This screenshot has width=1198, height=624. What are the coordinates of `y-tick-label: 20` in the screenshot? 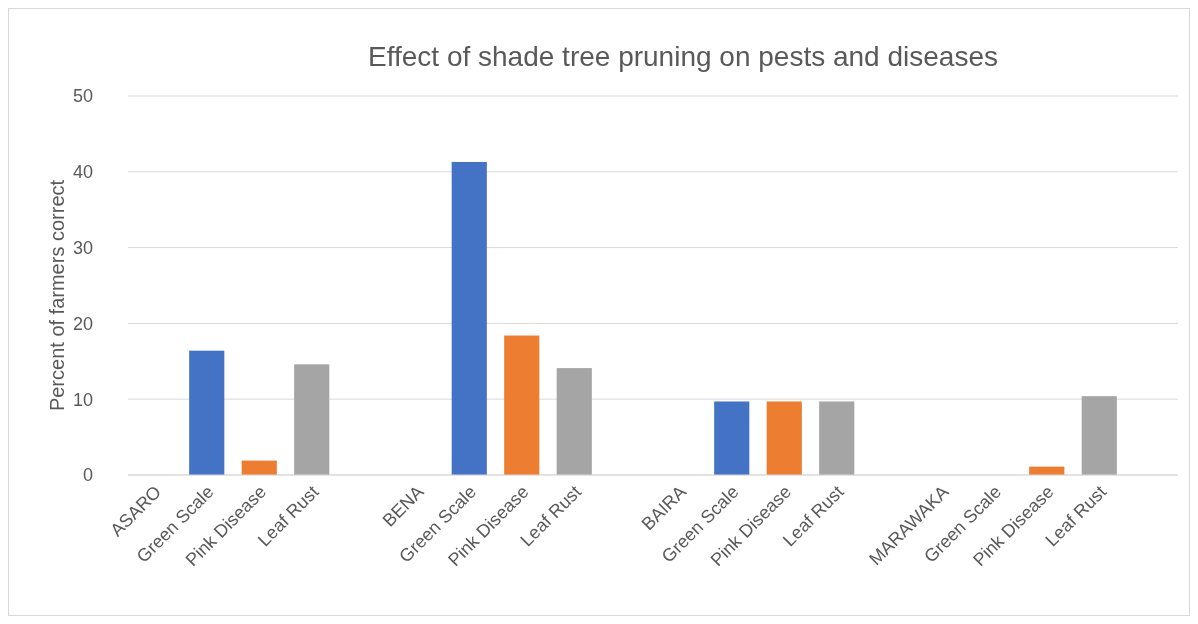 It's located at (82, 323).